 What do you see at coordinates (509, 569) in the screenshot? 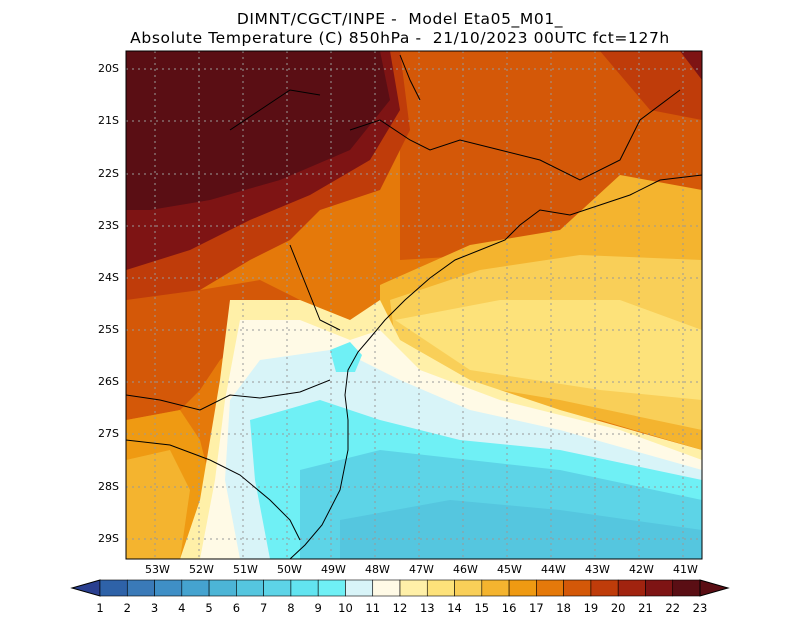
I see `lon-label: 45W` at bounding box center [509, 569].